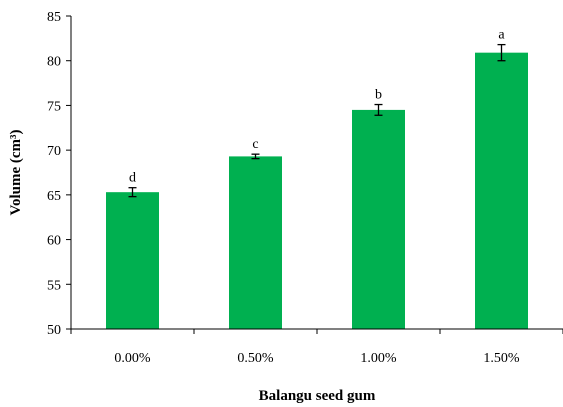 This screenshot has width=563, height=407. Describe the element at coordinates (54, 241) in the screenshot. I see `y-tick-label: 60` at that location.